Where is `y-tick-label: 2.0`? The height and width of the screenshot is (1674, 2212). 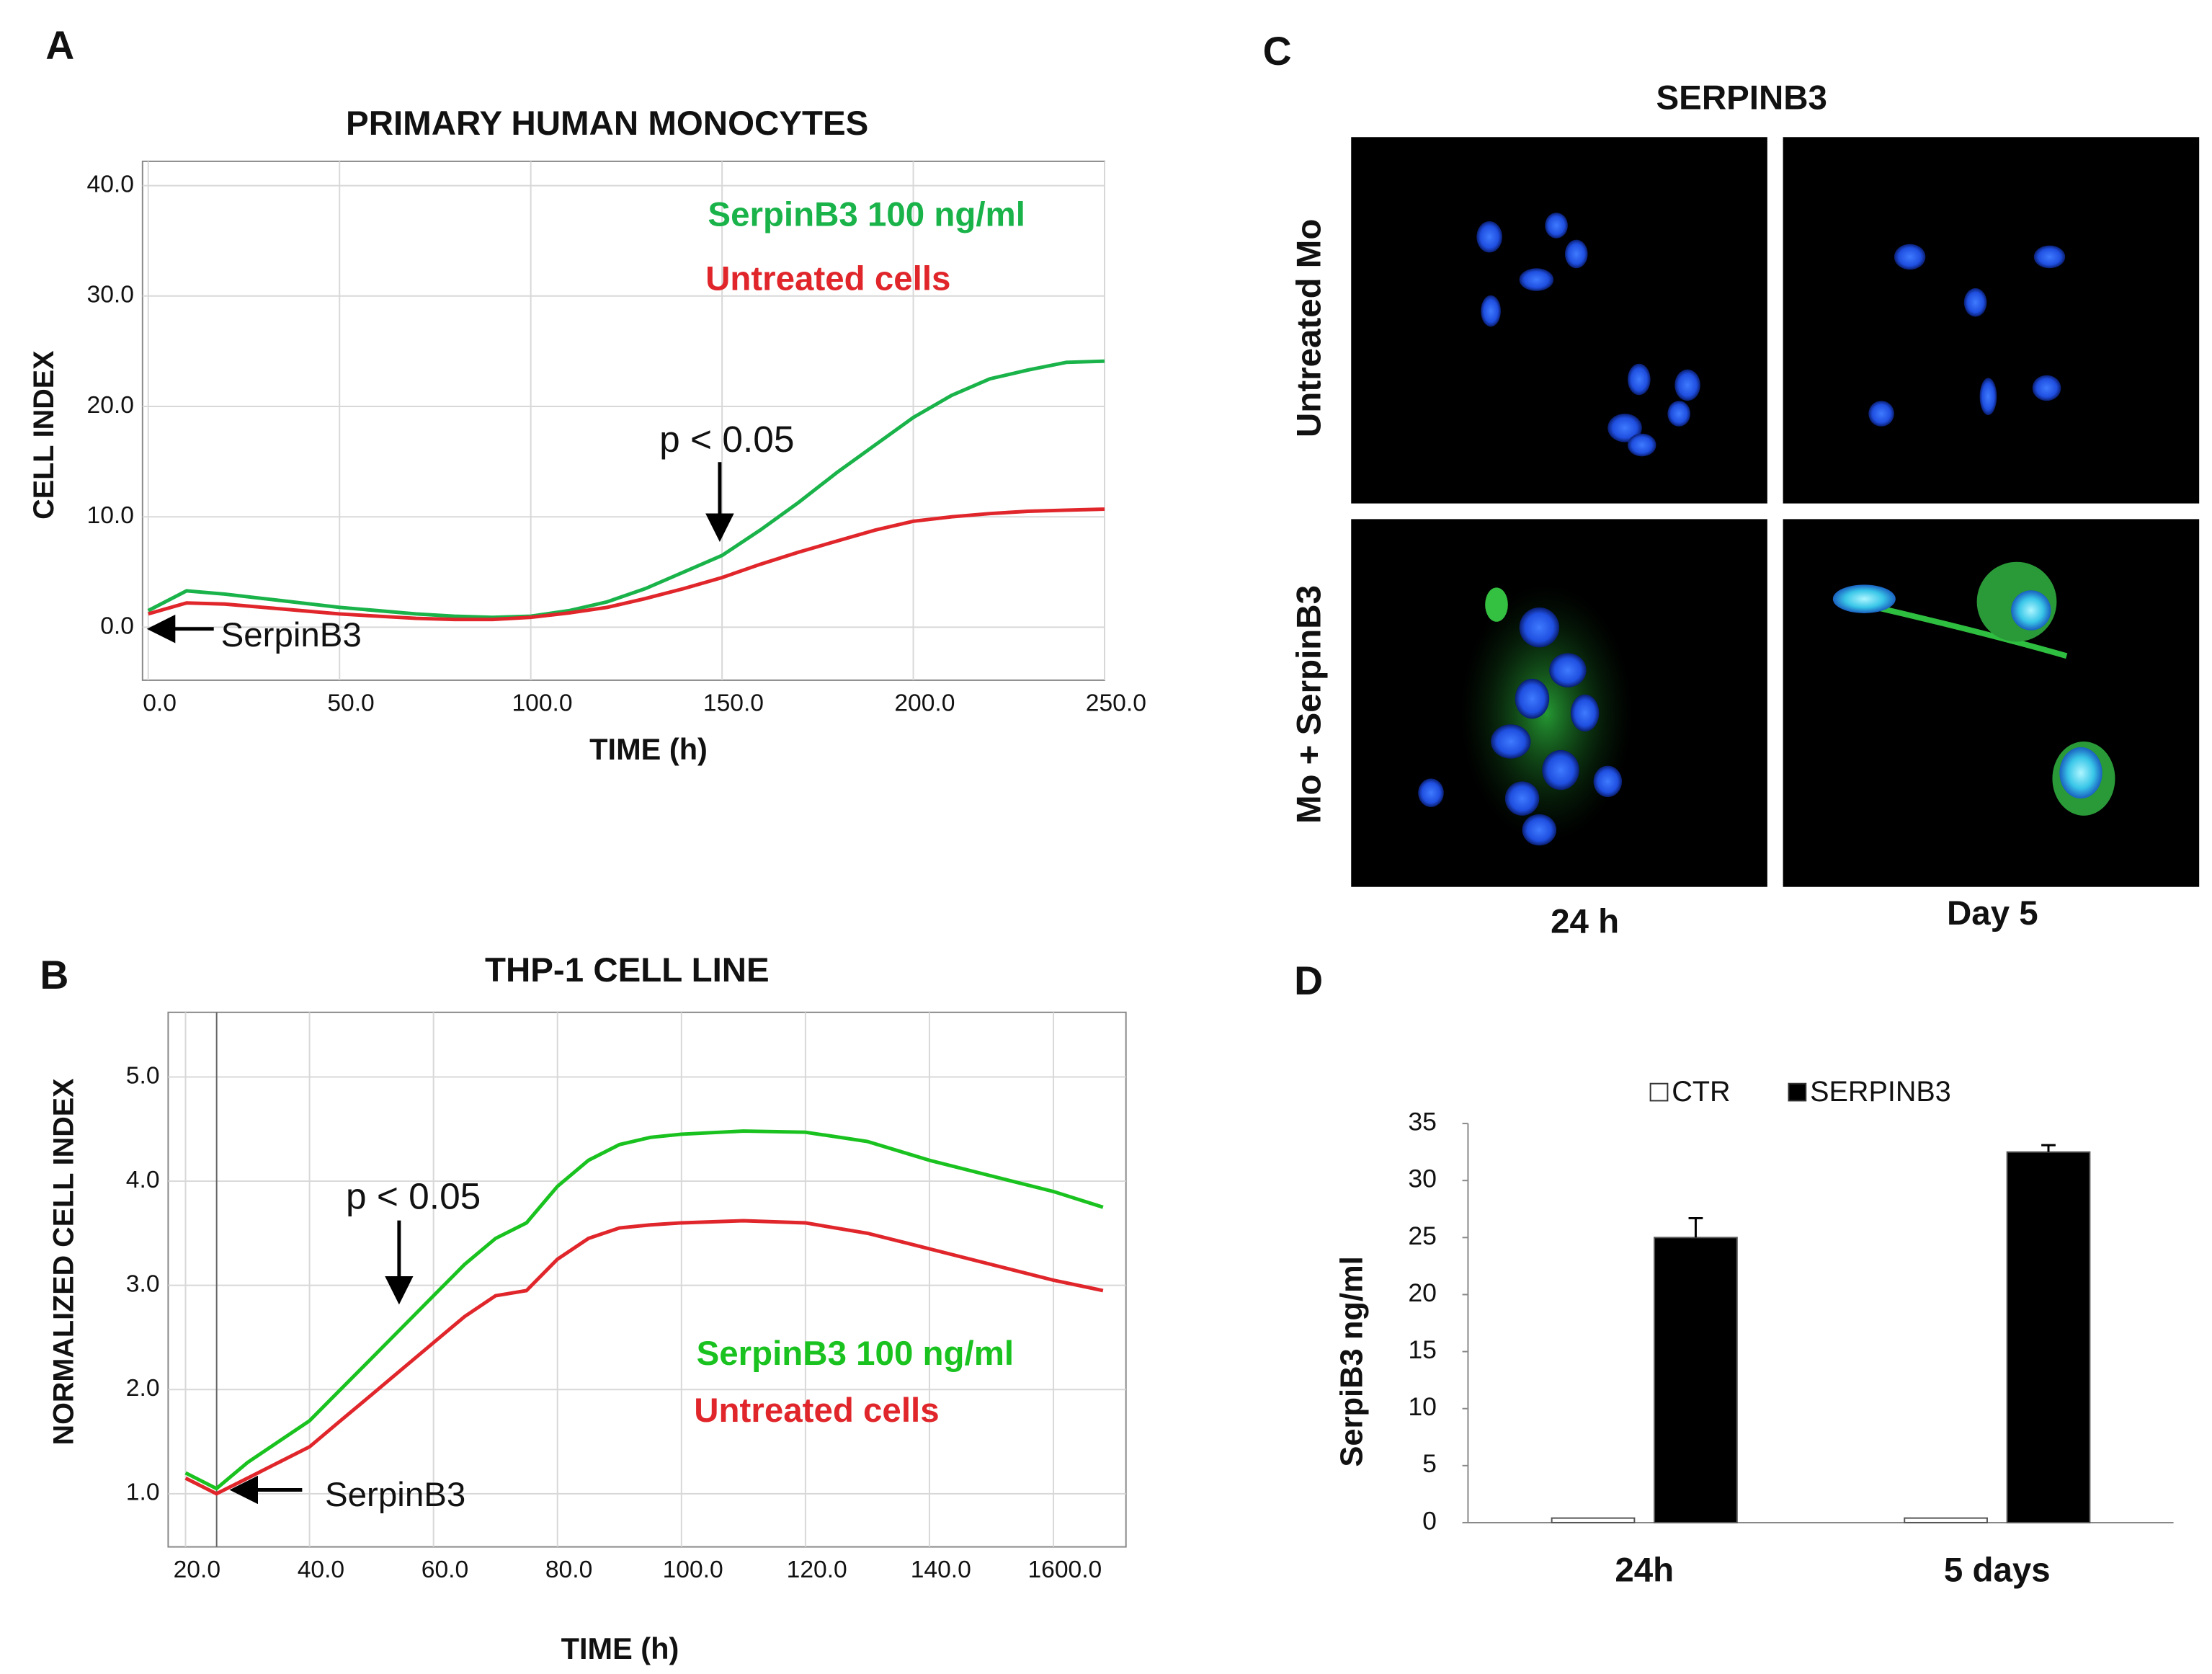
y-tick-label: 2.0 is located at coordinates (143, 1388).